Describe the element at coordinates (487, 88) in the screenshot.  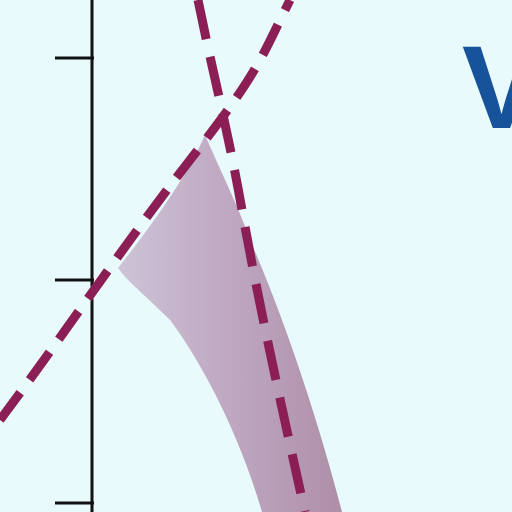
I see `partial-label: V` at that location.